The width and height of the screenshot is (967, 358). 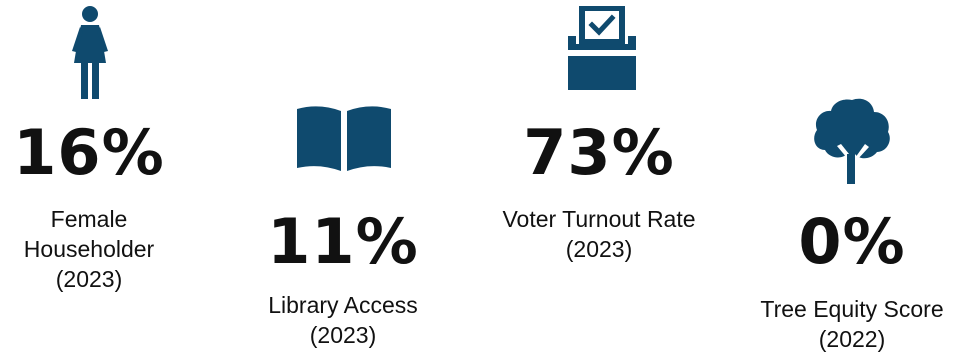 What do you see at coordinates (852, 241) in the screenshot?
I see `stat-value: 0%` at bounding box center [852, 241].